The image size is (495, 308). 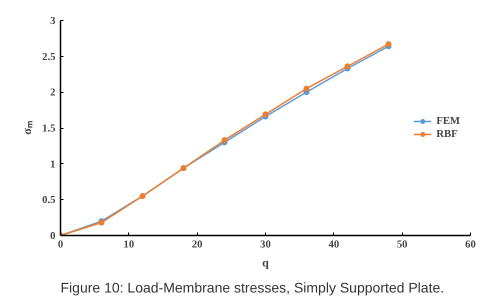 What do you see at coordinates (447, 134) in the screenshot?
I see `legend-label: RBF` at bounding box center [447, 134].